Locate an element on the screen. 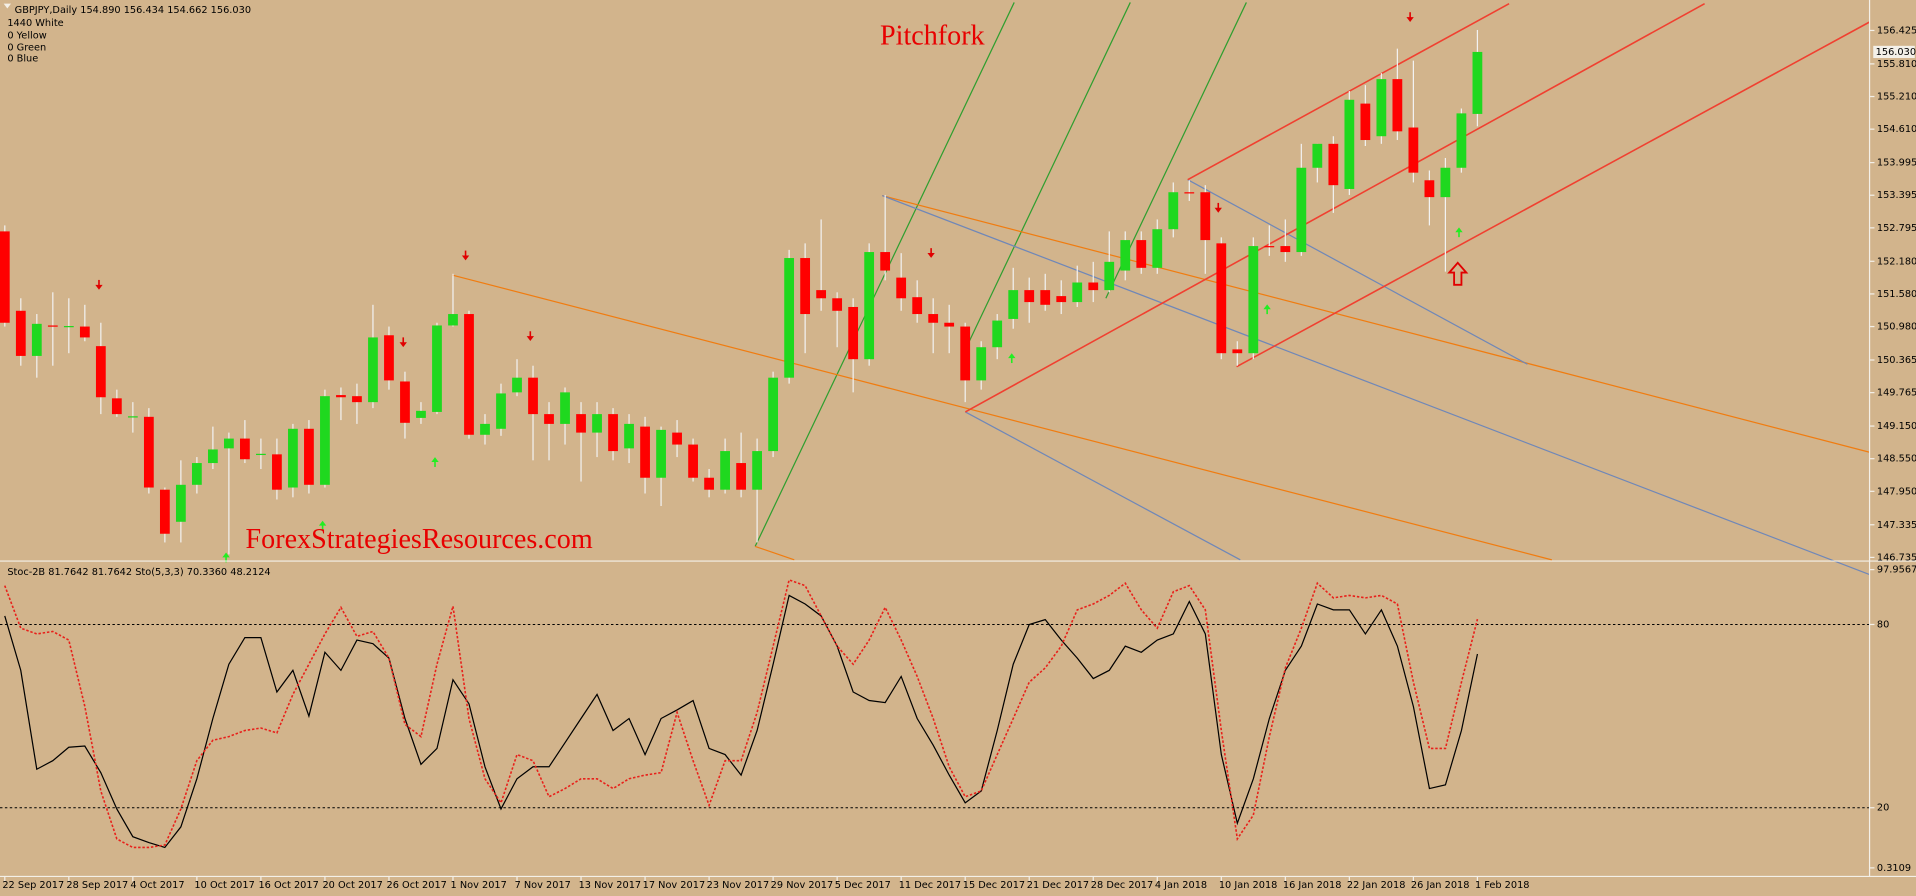  blue-line is located at coordinates (1103, 486).